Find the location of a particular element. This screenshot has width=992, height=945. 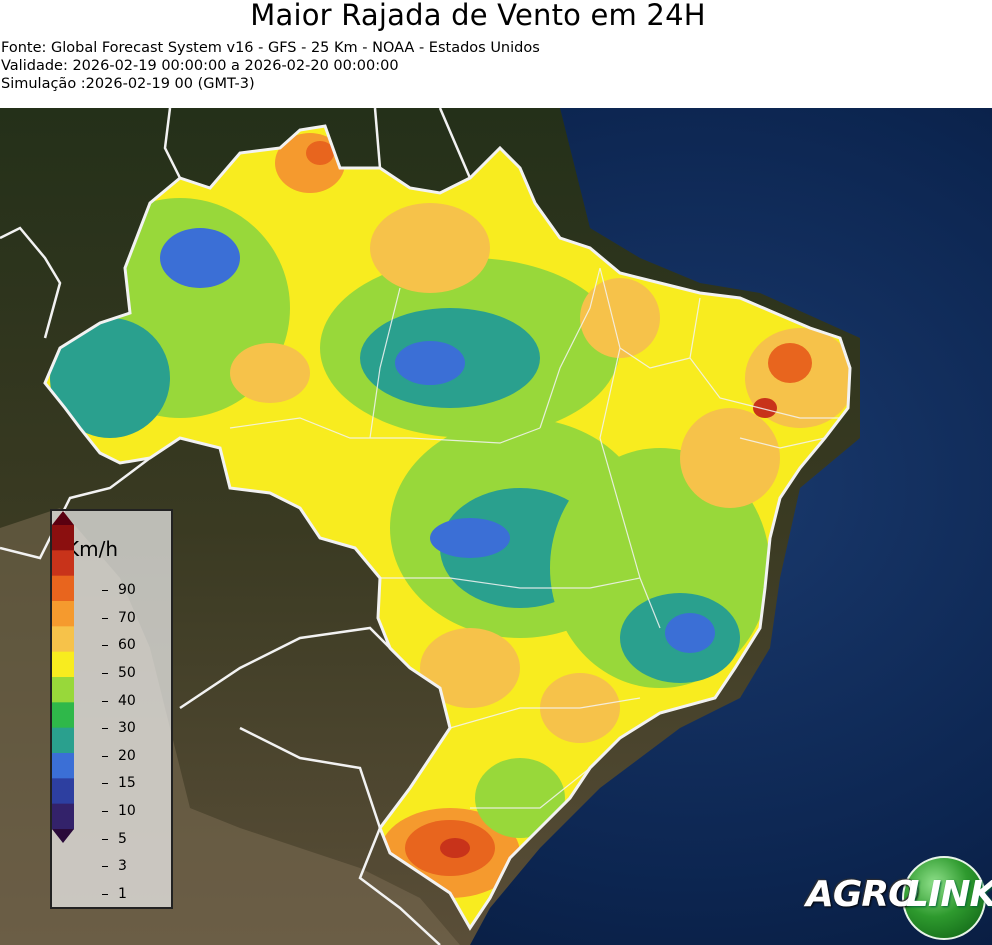

colorbar is located at coordinates (63, 677).